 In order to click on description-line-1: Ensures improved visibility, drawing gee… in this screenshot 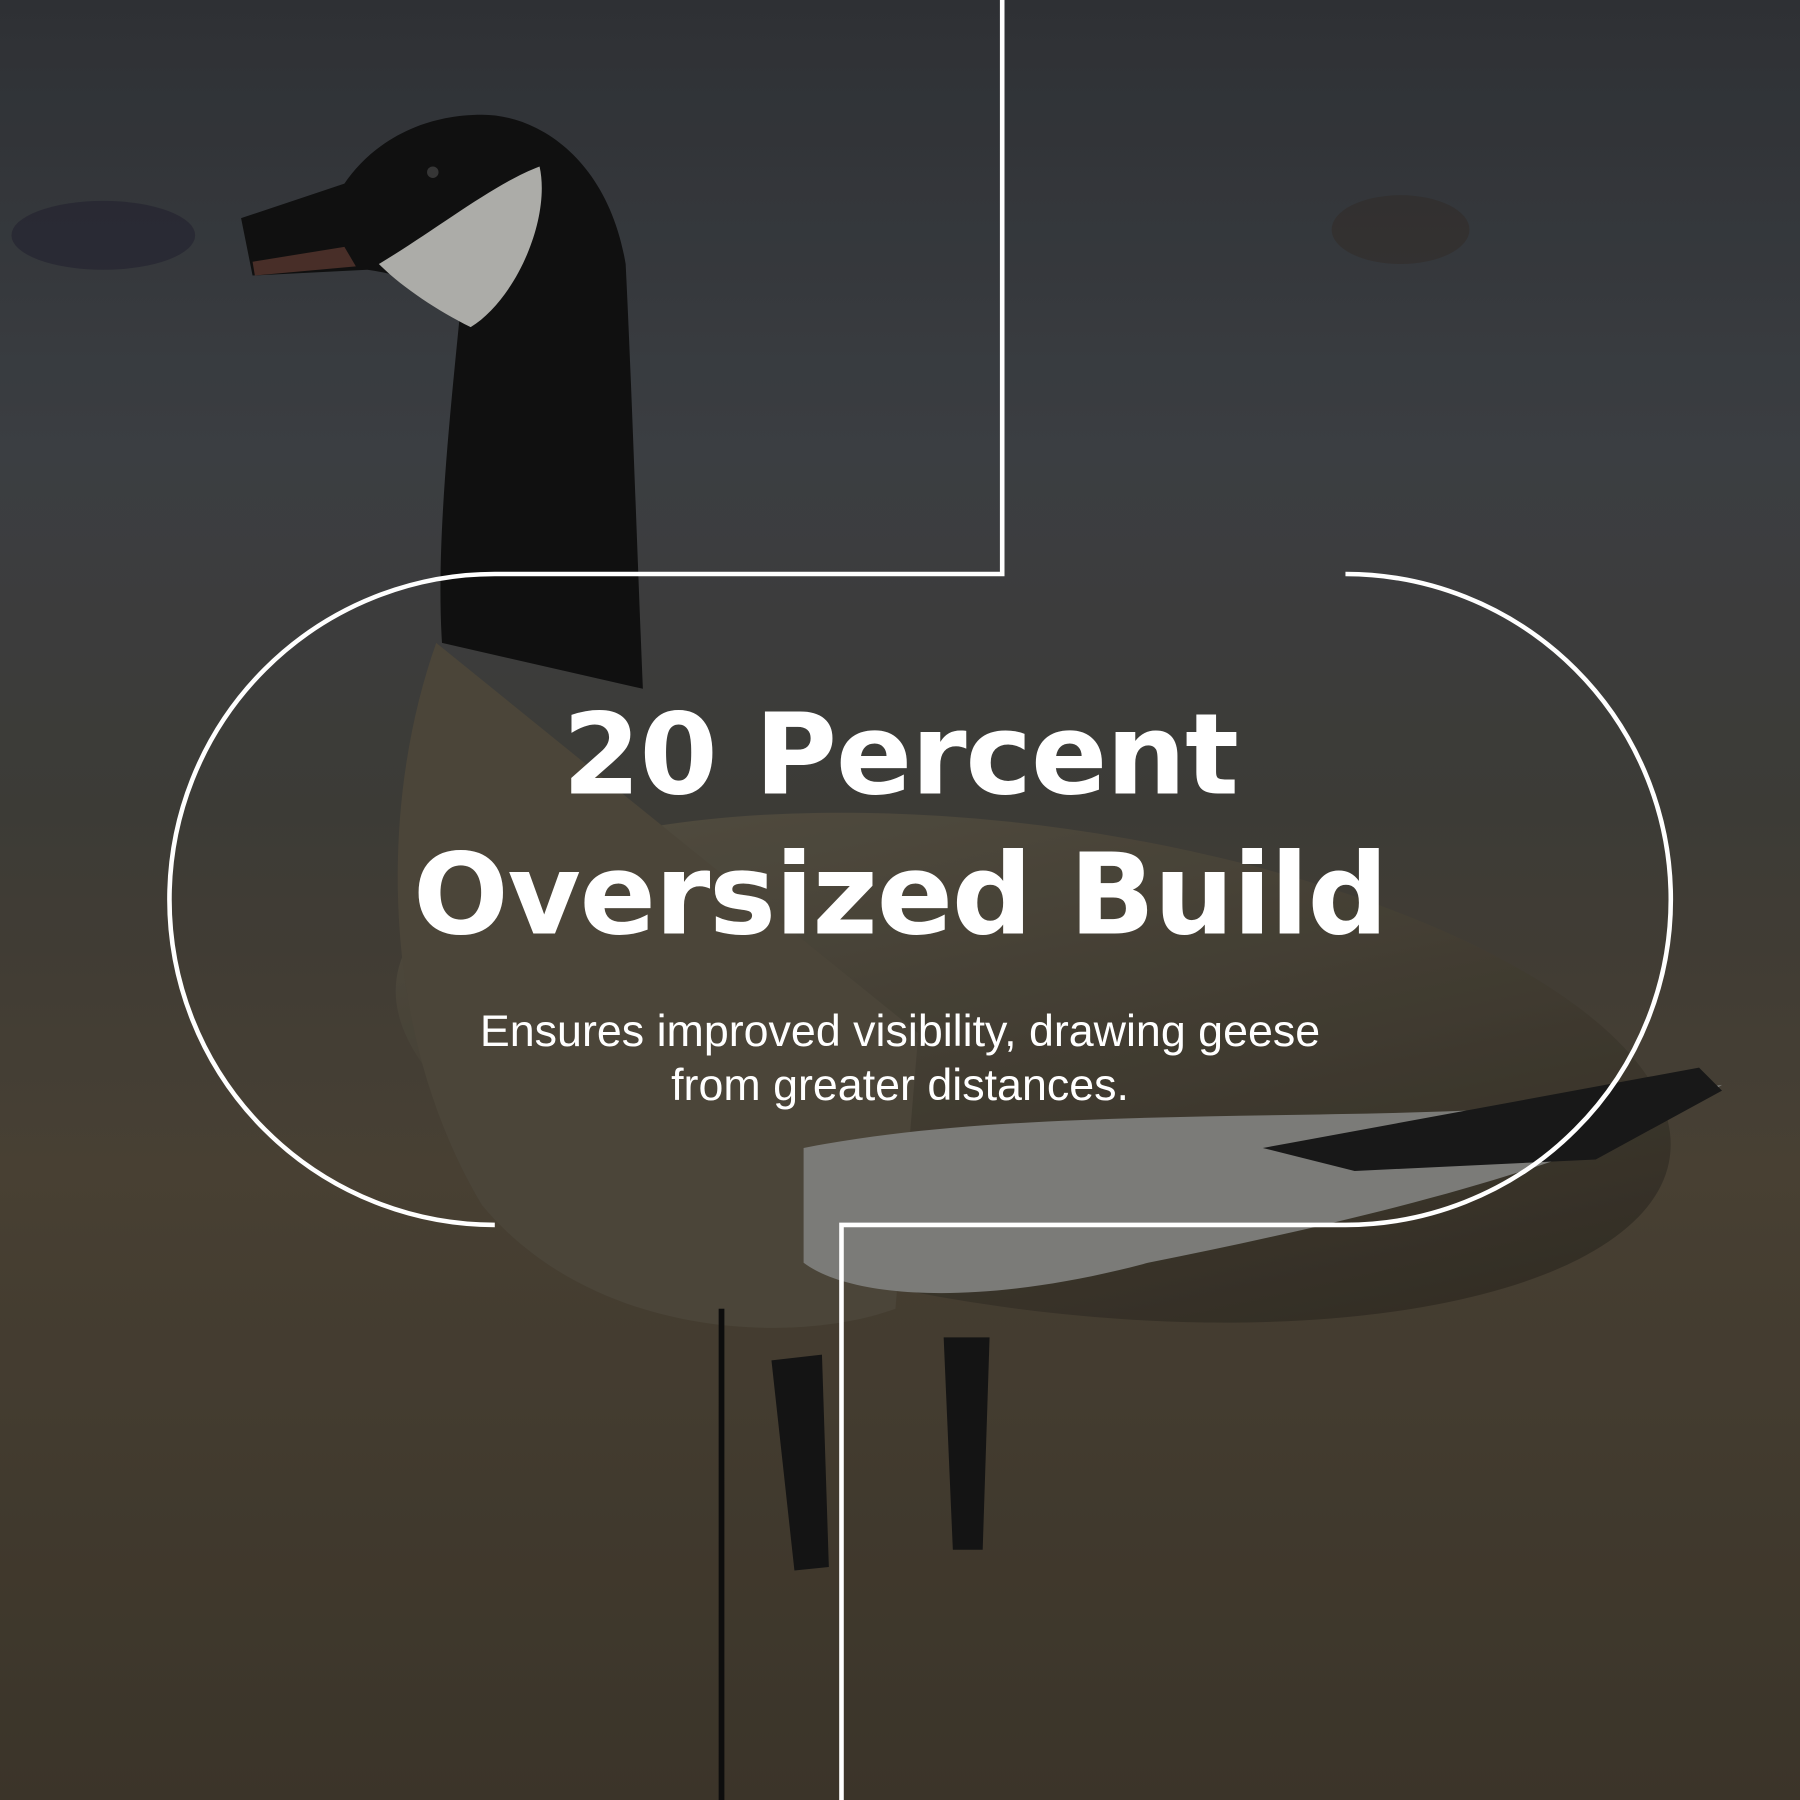, I will do `click(900, 1031)`.